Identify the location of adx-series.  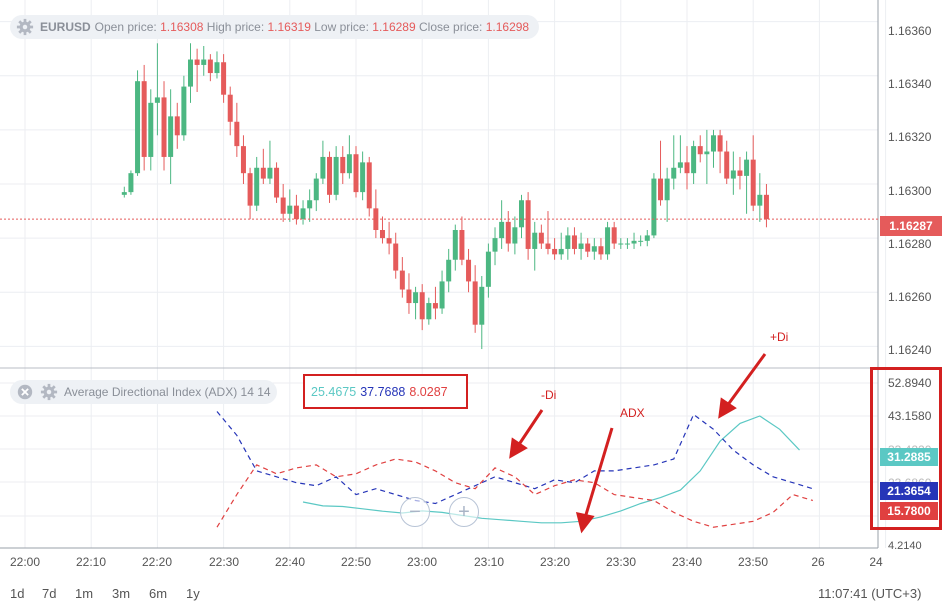
(514, 469).